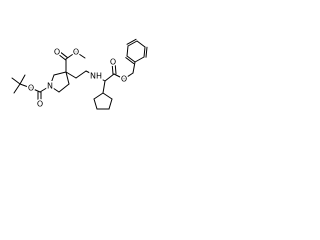 This screenshot has height=240, width=320. Describe the element at coordinates (50, 86) in the screenshot. I see `atom-label: N` at that location.